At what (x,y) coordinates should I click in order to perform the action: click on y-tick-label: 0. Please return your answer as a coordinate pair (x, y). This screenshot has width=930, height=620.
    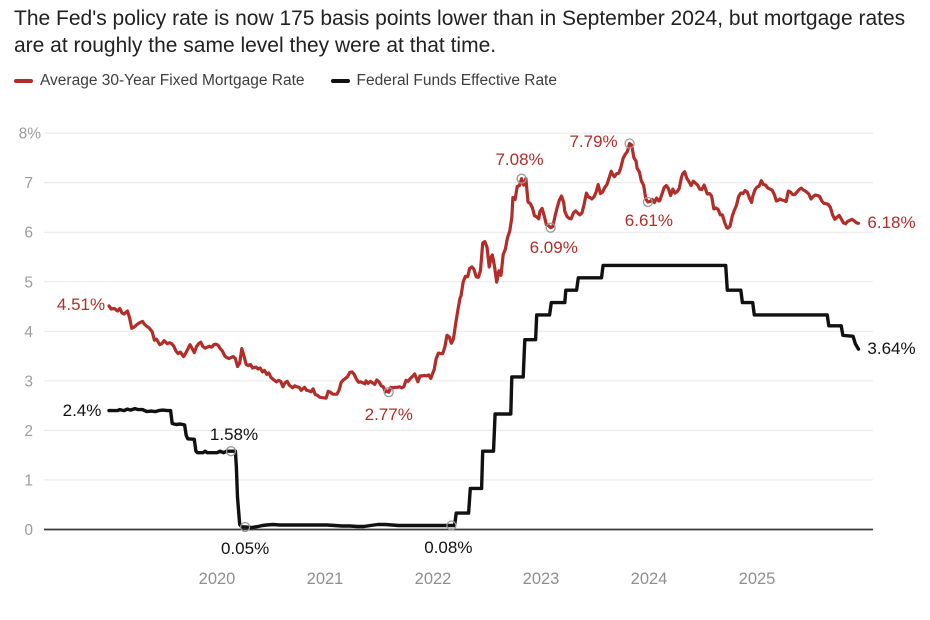
    Looking at the image, I should click on (28, 530).